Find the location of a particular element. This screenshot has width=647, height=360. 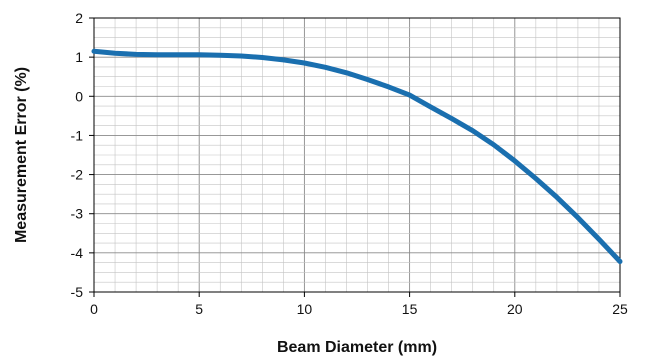

y-tick-label: -5 is located at coordinates (77, 292).